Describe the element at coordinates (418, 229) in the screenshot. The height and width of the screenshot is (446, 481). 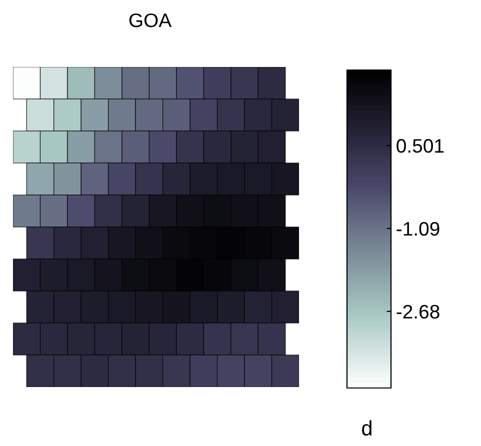
I see `color-bar-label: -1.09` at that location.